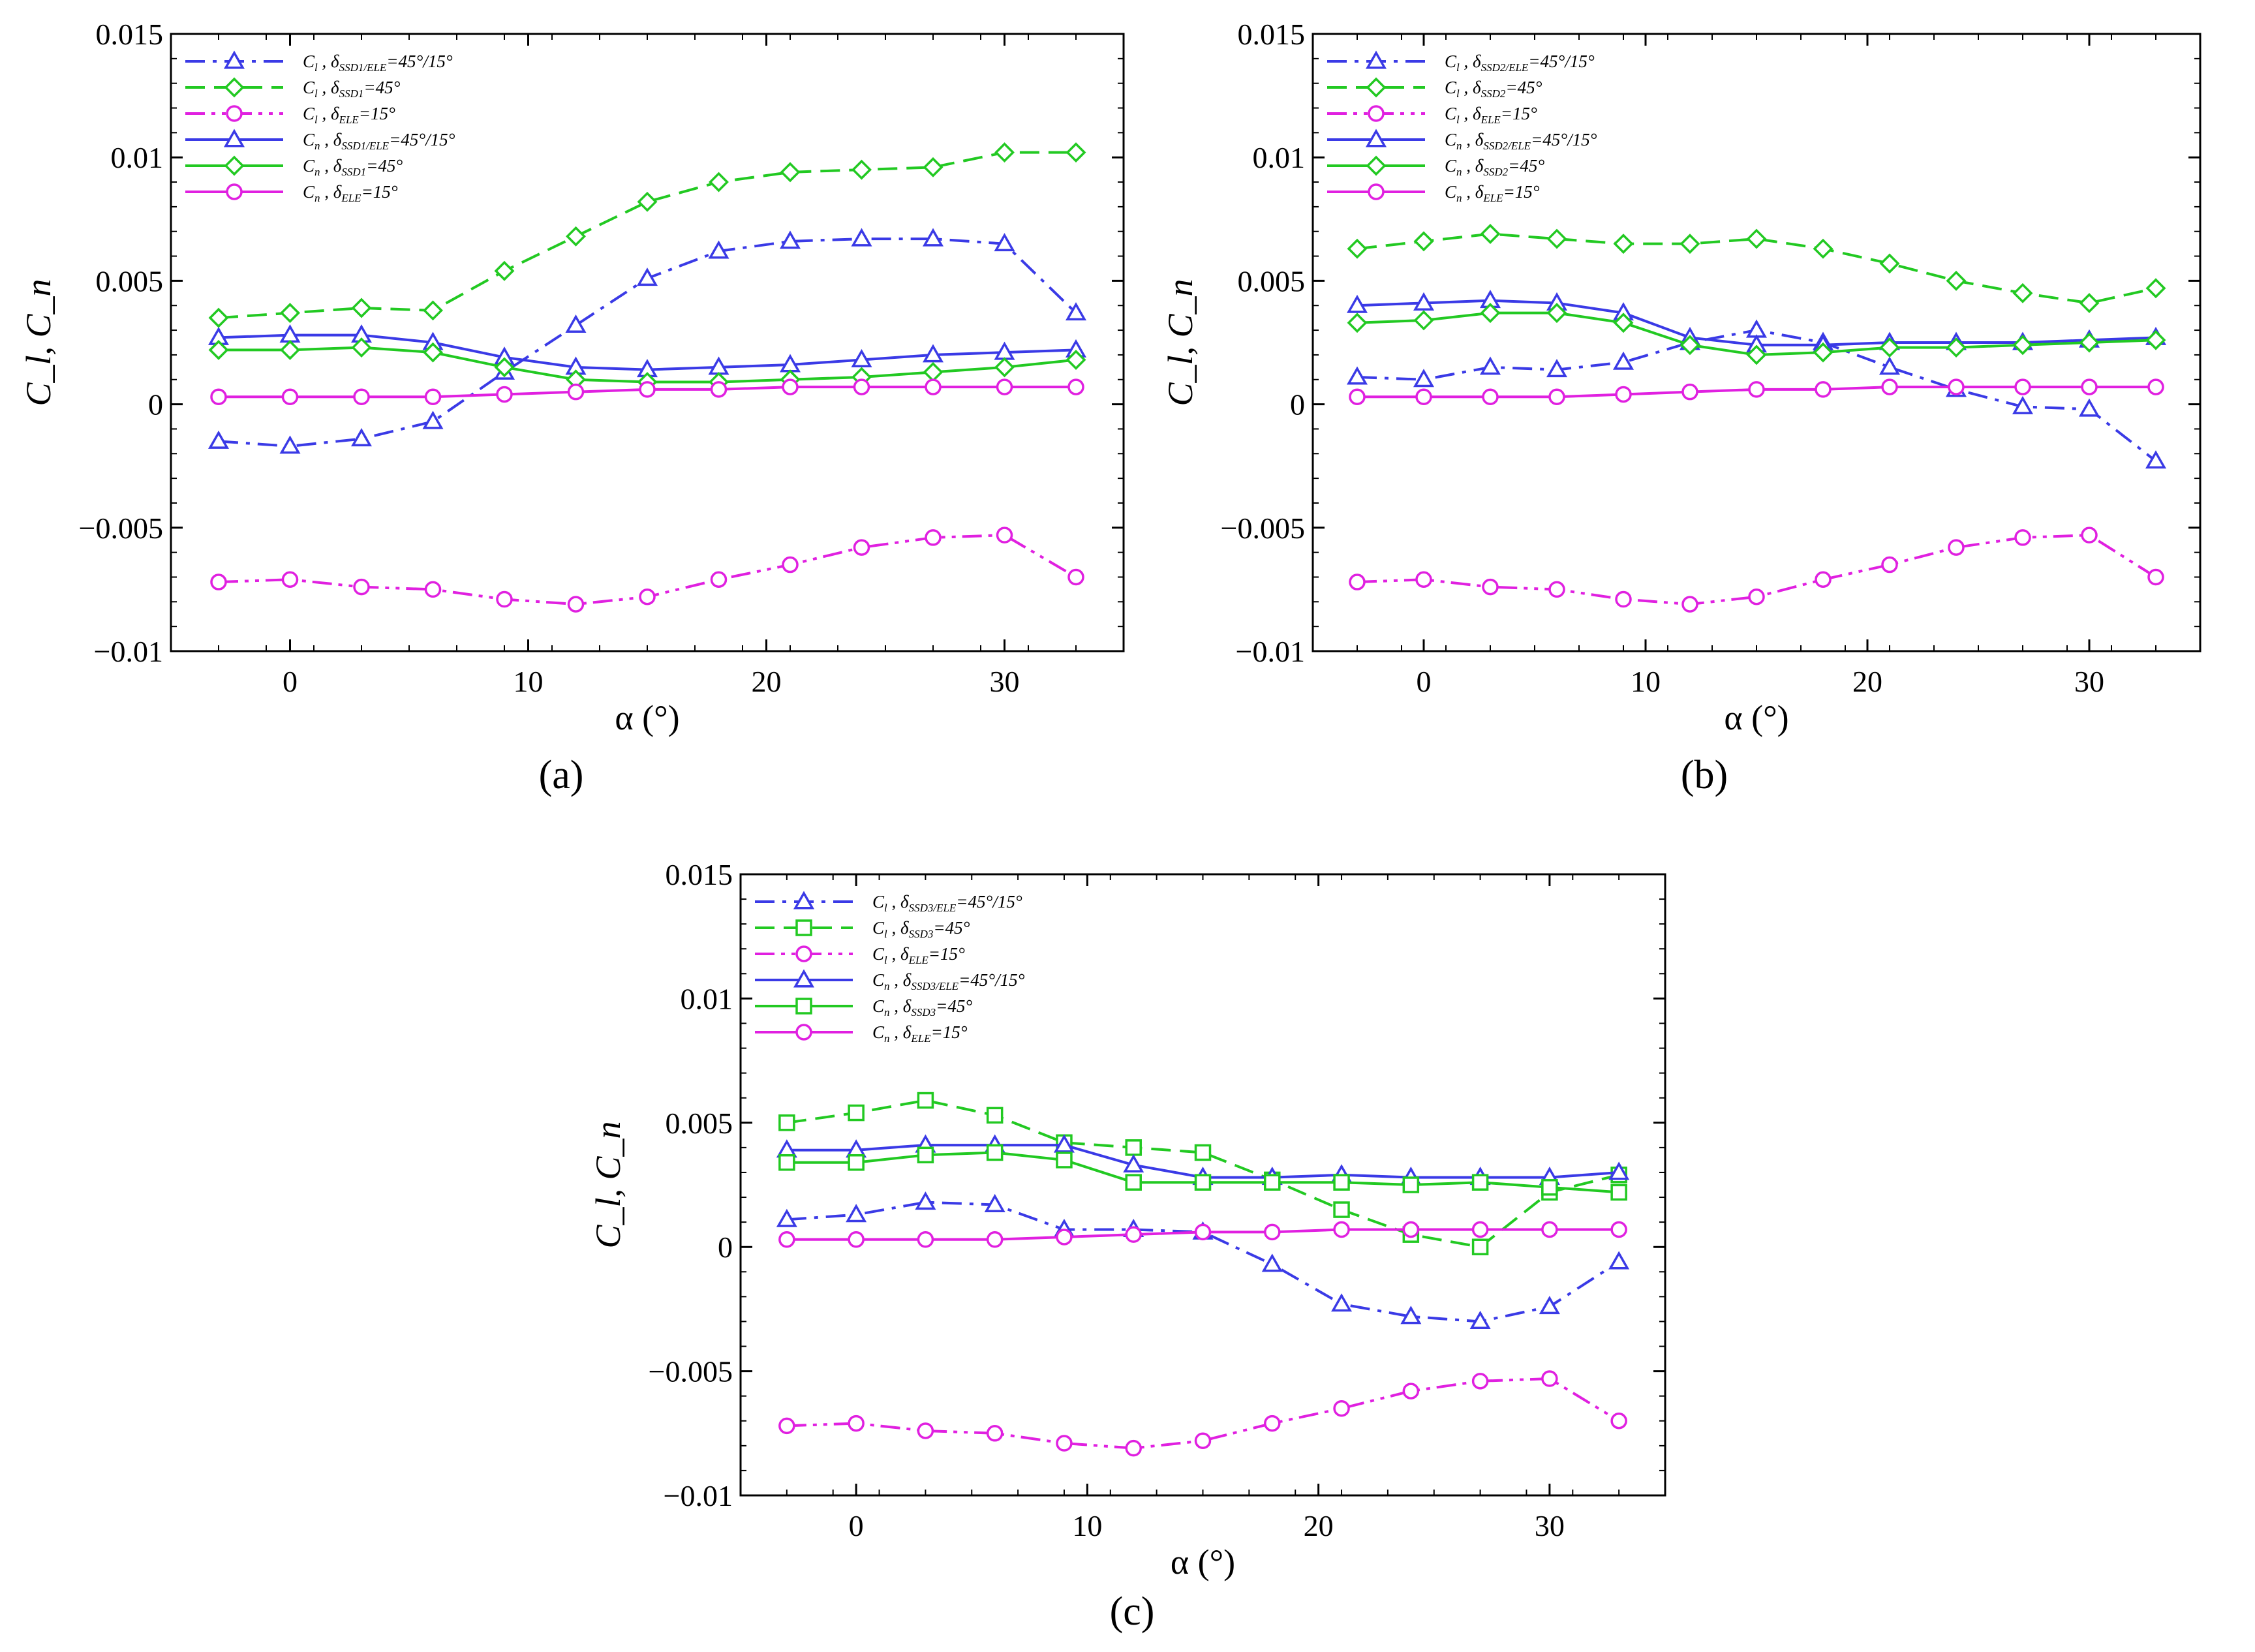 The height and width of the screenshot is (1652, 2255). Describe the element at coordinates (1425, 681) in the screenshot. I see `x-tick-label: 0` at that location.